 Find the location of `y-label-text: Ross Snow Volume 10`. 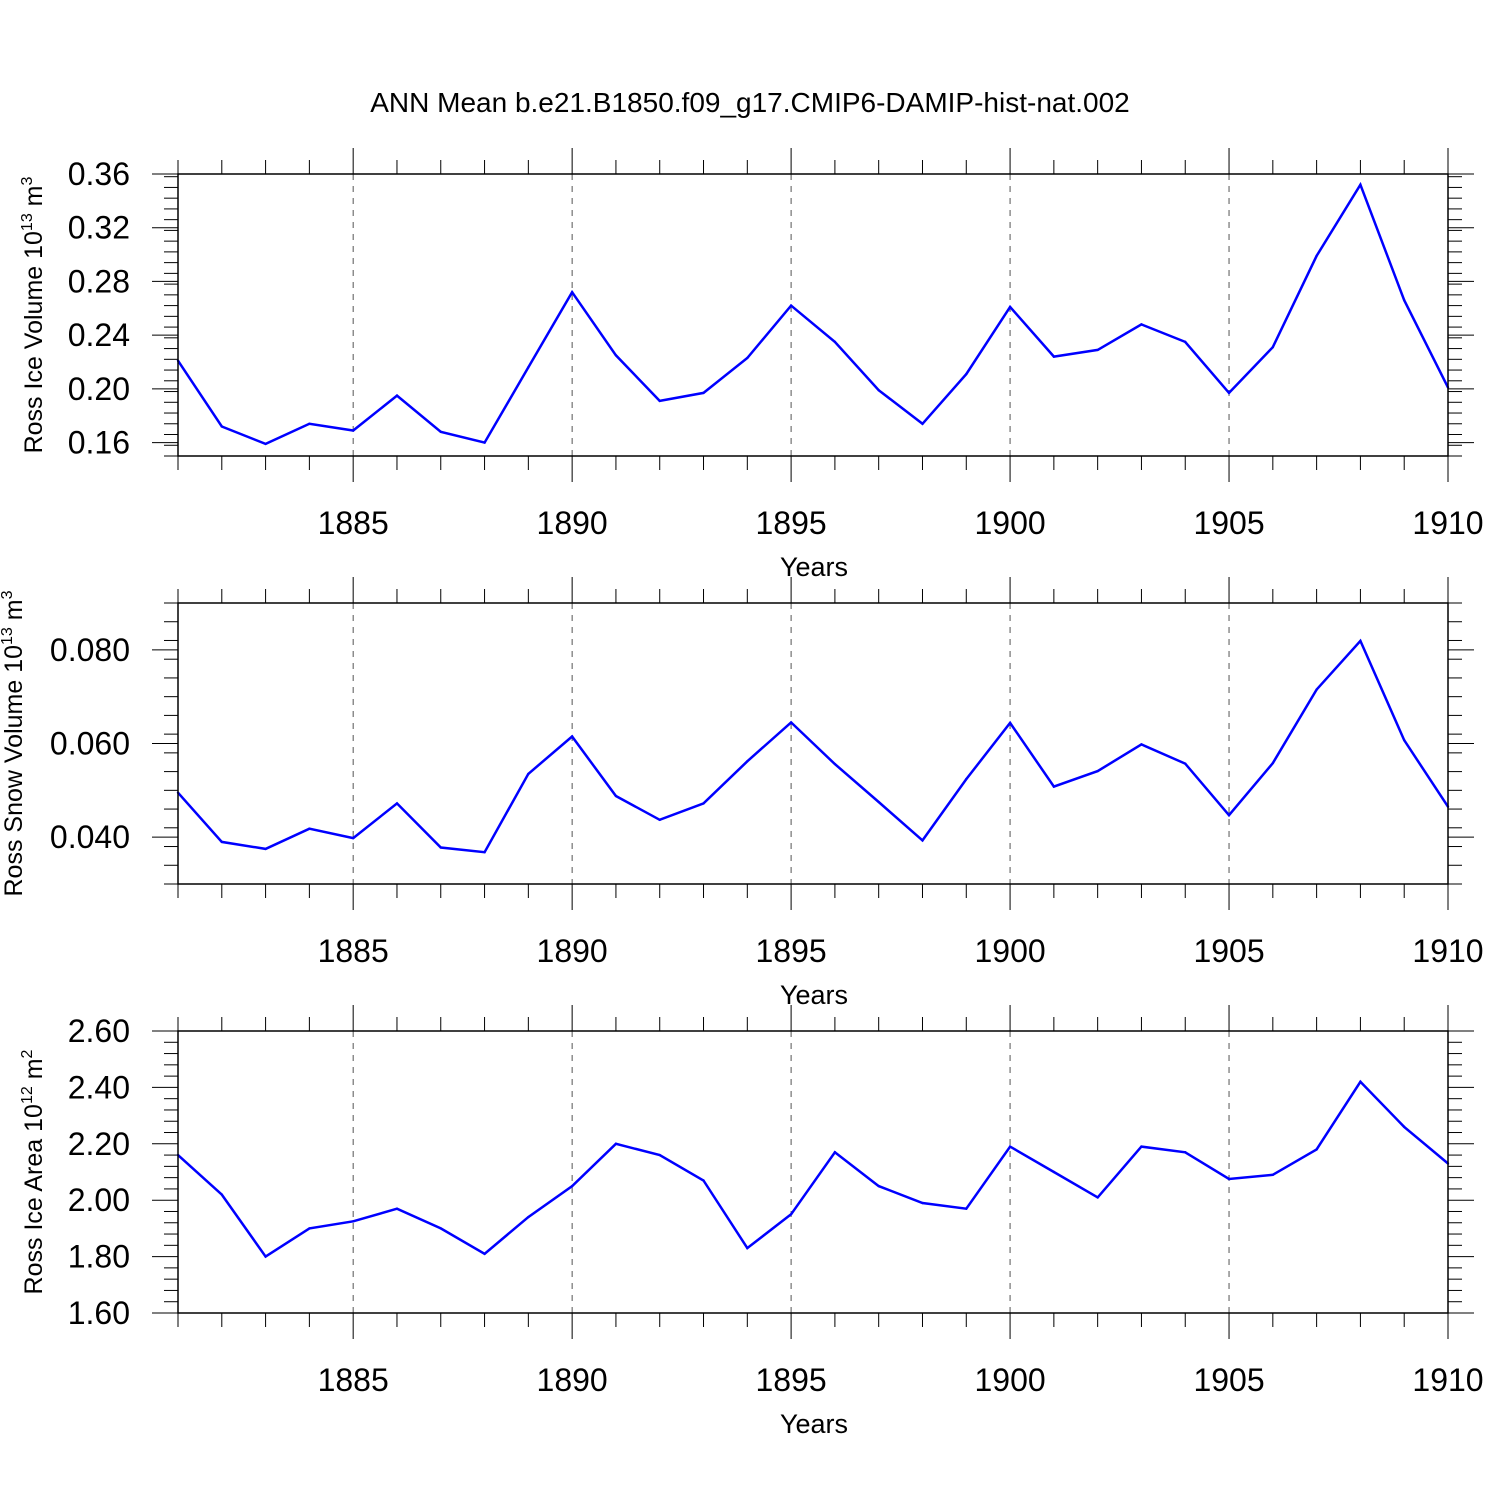

y-label-text: Ross Snow Volume 10 is located at coordinates (14, 771).